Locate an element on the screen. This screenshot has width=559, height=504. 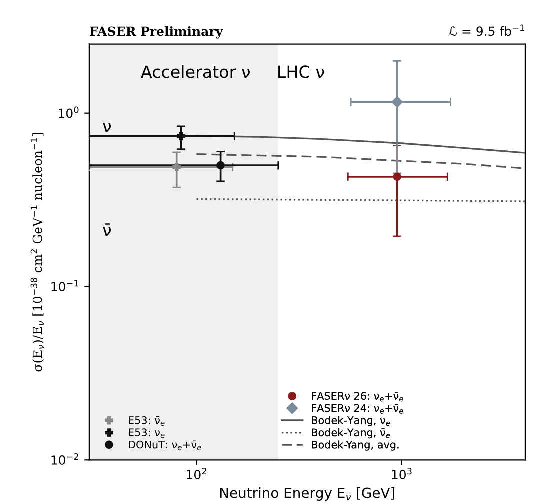
annotation: ν̄ is located at coordinates (107, 230).